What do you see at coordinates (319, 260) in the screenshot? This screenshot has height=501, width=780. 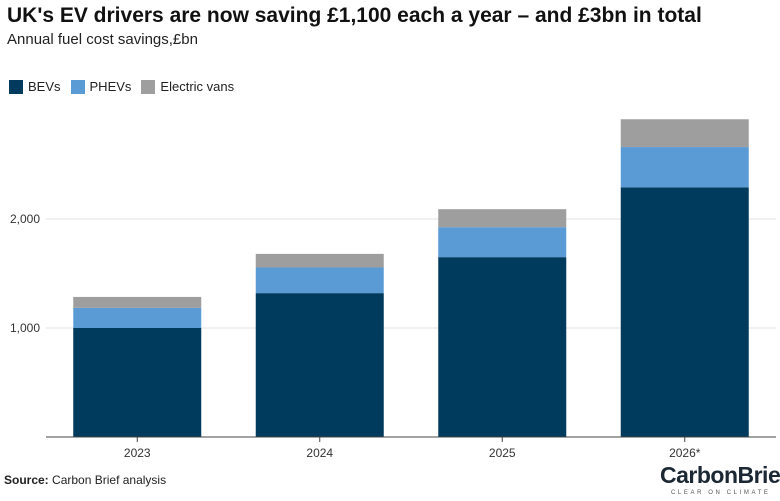 I see `bar-vans-2024` at bounding box center [319, 260].